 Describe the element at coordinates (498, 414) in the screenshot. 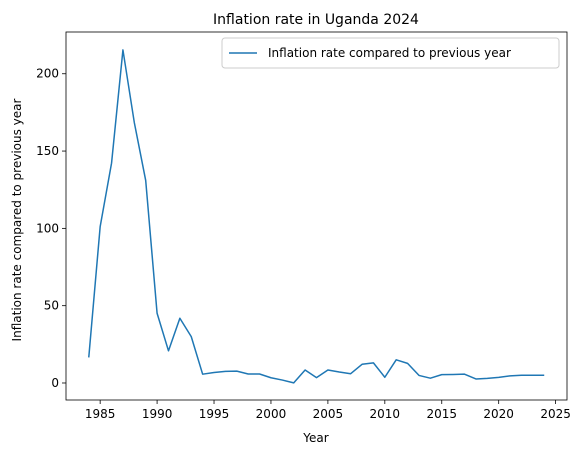

I see `x-tick-label: 2020` at that location.